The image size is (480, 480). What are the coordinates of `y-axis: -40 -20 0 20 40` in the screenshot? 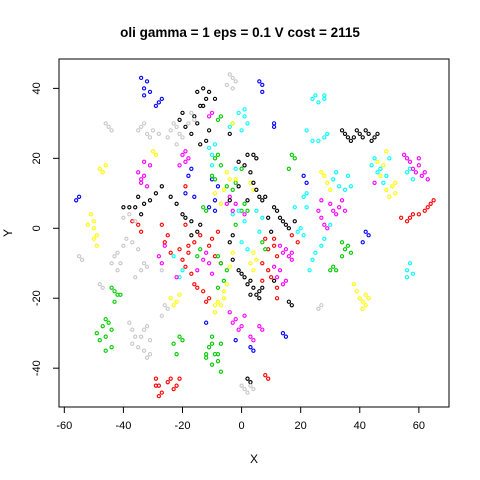 It's located at (45, 229).